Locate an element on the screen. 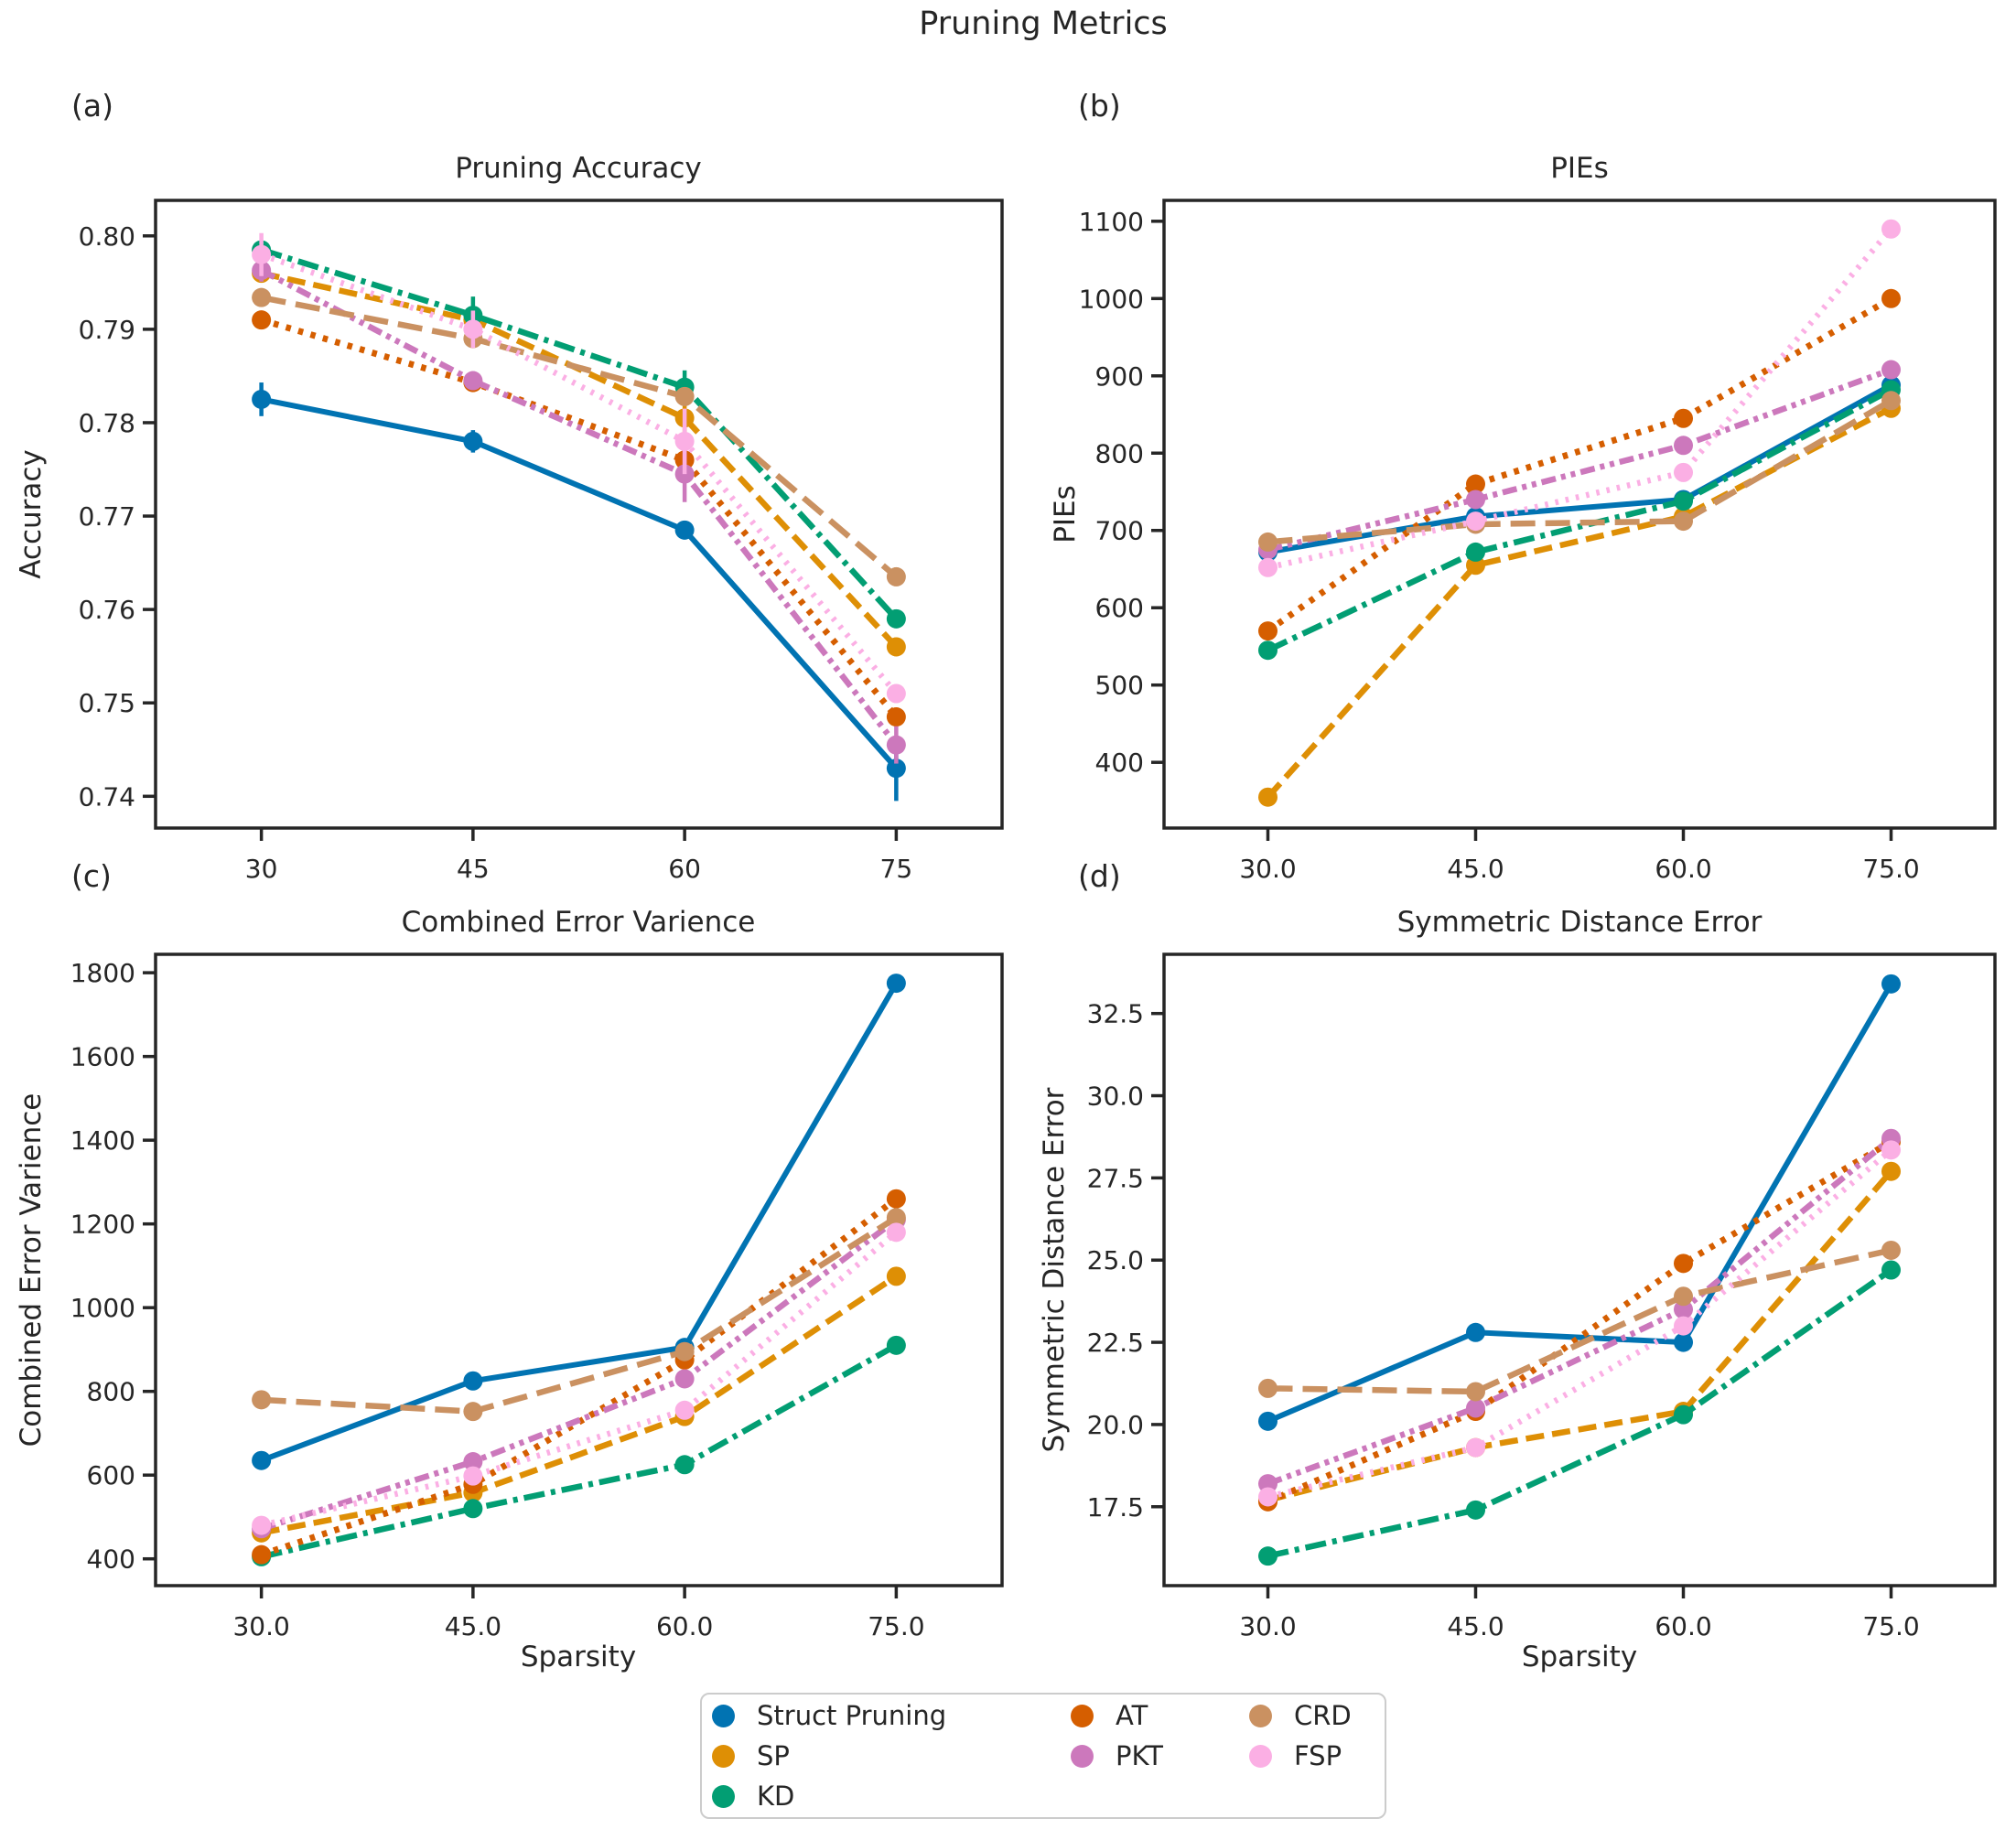 The height and width of the screenshot is (1840, 2016). y-tick-label: 800 is located at coordinates (111, 1392).